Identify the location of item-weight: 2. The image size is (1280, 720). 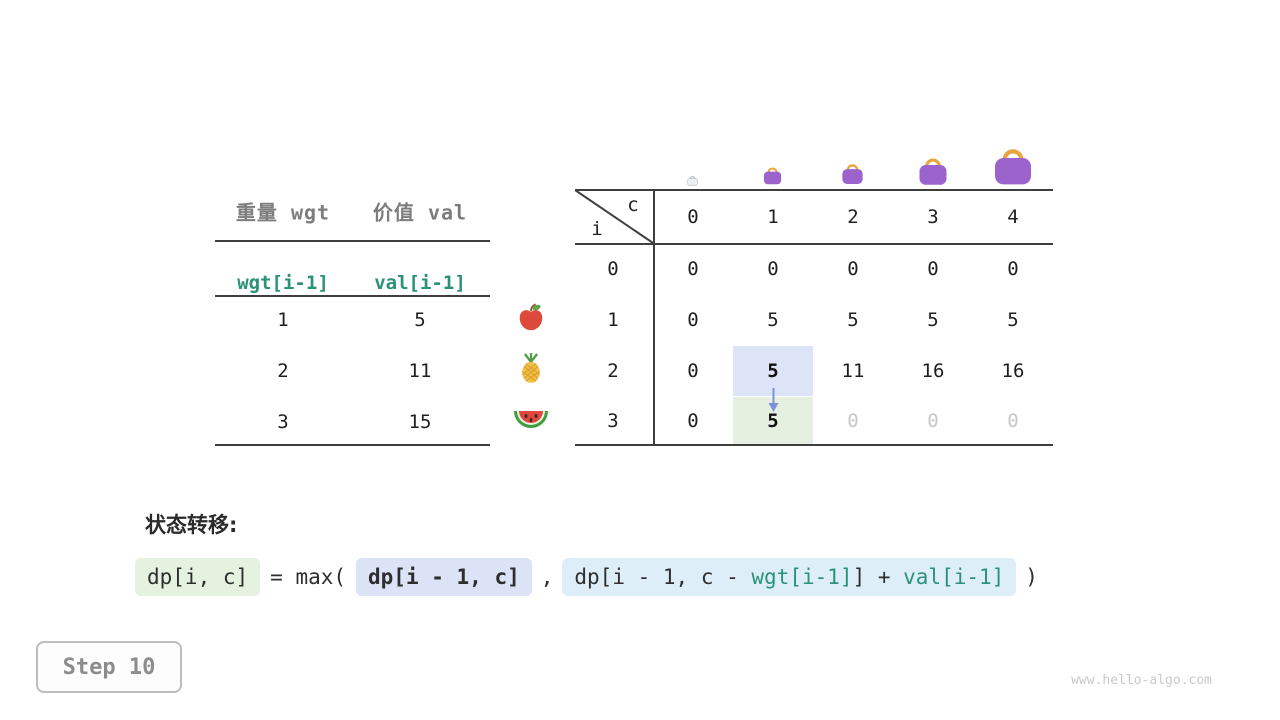
(283, 371).